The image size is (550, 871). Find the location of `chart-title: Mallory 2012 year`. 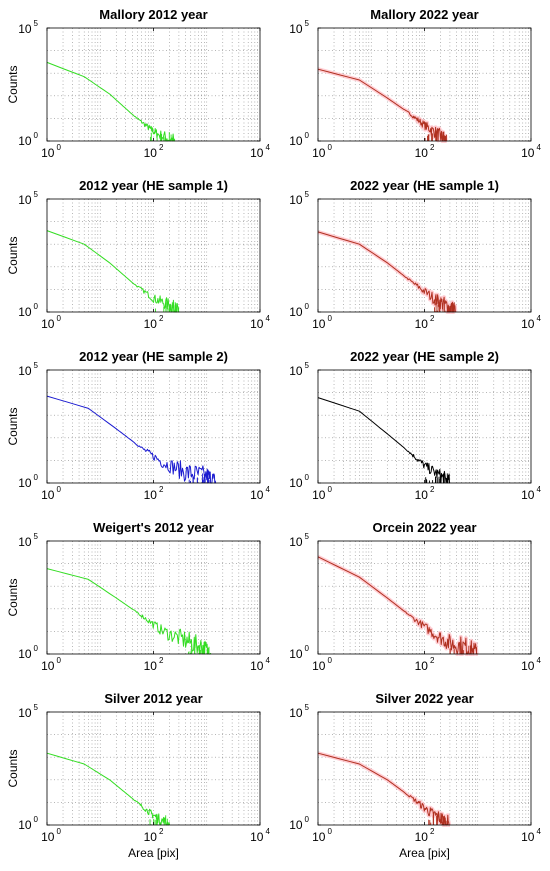

chart-title: Mallory 2012 year is located at coordinates (153, 14).